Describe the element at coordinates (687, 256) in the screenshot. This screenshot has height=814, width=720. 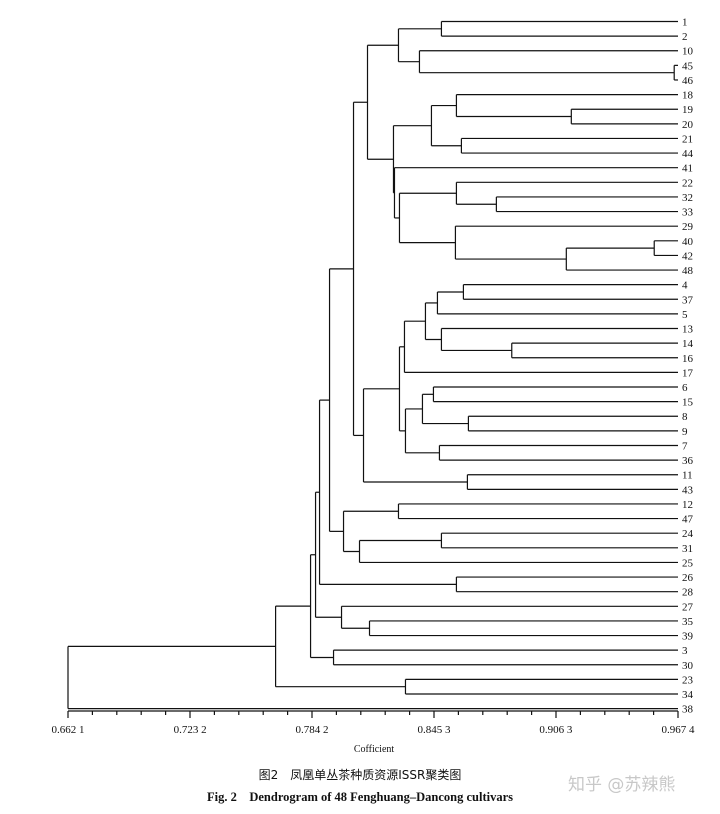
I see `leaf-label: 42` at that location.